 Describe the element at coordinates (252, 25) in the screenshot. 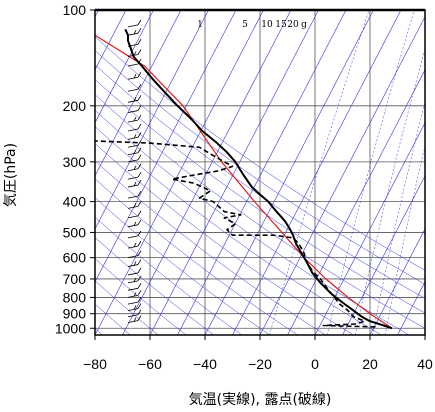

I see `mixing-ratio-labels: 1 5 10 15 20 g` at that location.